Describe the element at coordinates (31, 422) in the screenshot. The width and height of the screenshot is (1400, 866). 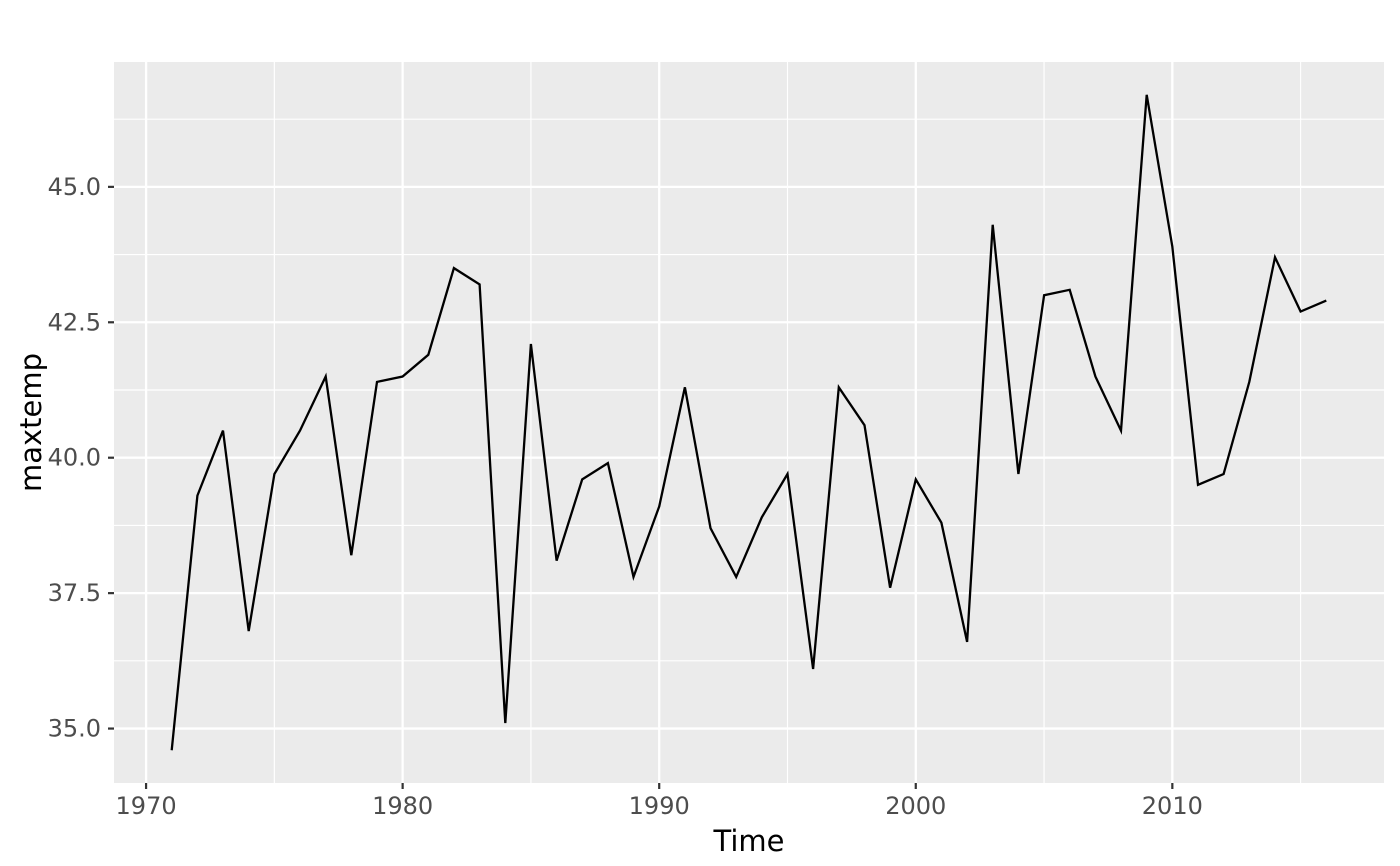
I see `y-axis-title: maxtemp` at that location.